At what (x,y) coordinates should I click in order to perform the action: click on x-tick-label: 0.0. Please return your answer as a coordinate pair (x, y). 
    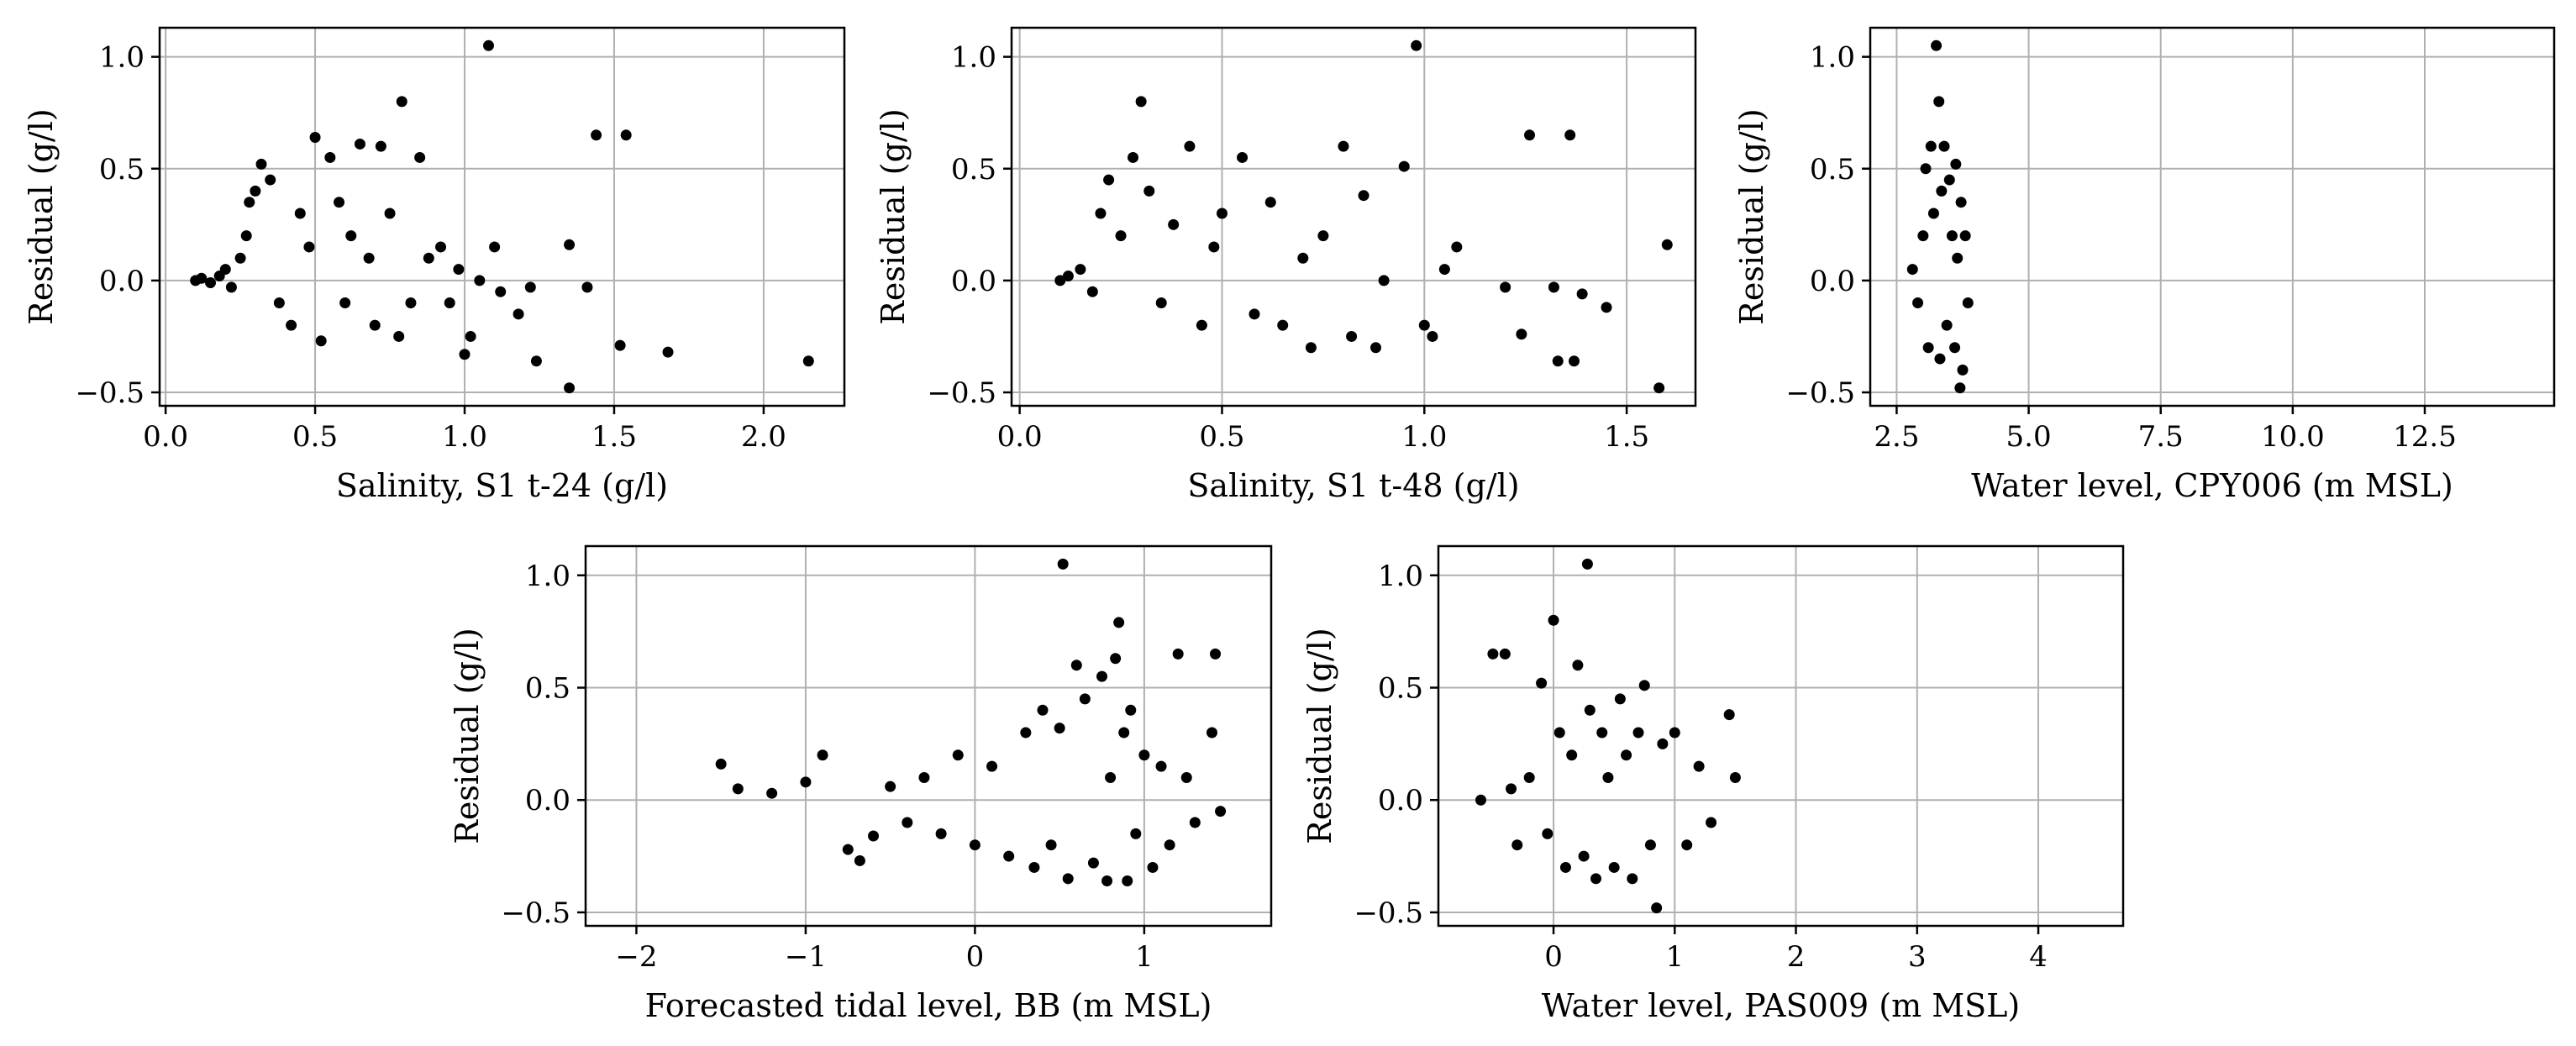
    Looking at the image, I should click on (165, 437).